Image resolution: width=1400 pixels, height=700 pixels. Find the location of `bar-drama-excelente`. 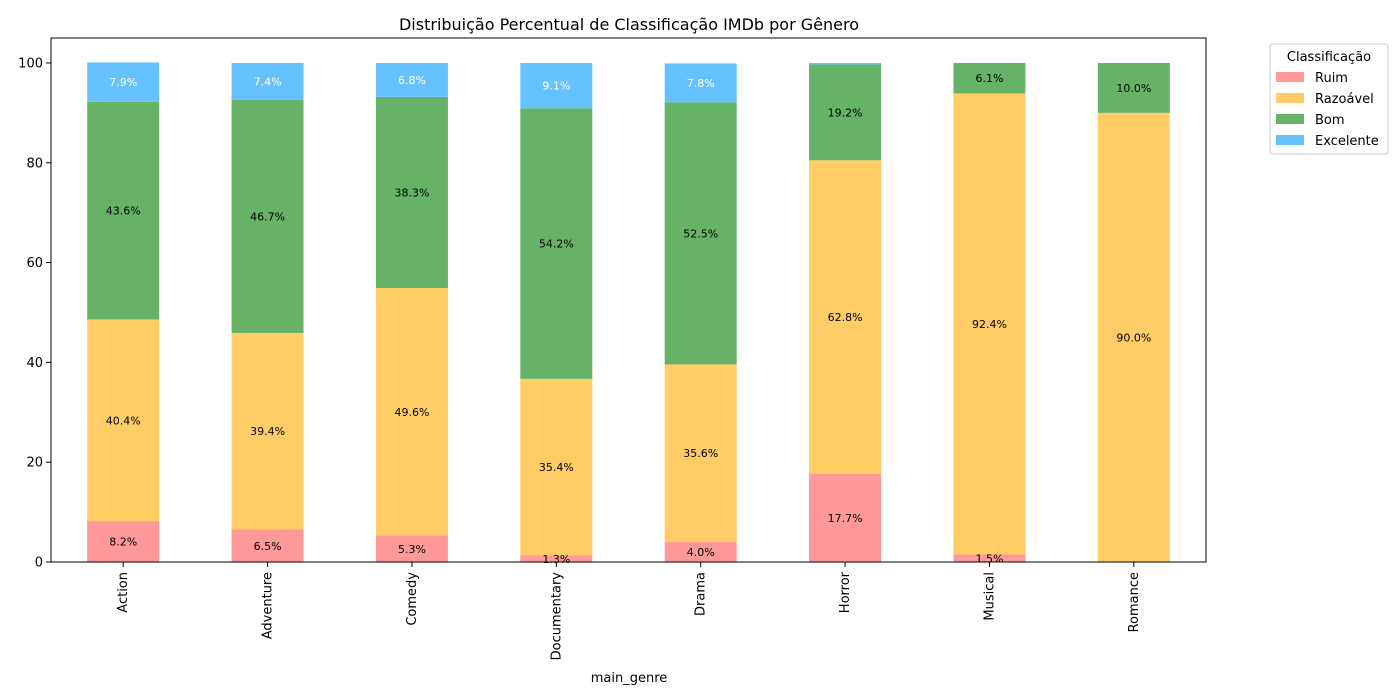

bar-drama-excelente is located at coordinates (700, 83).